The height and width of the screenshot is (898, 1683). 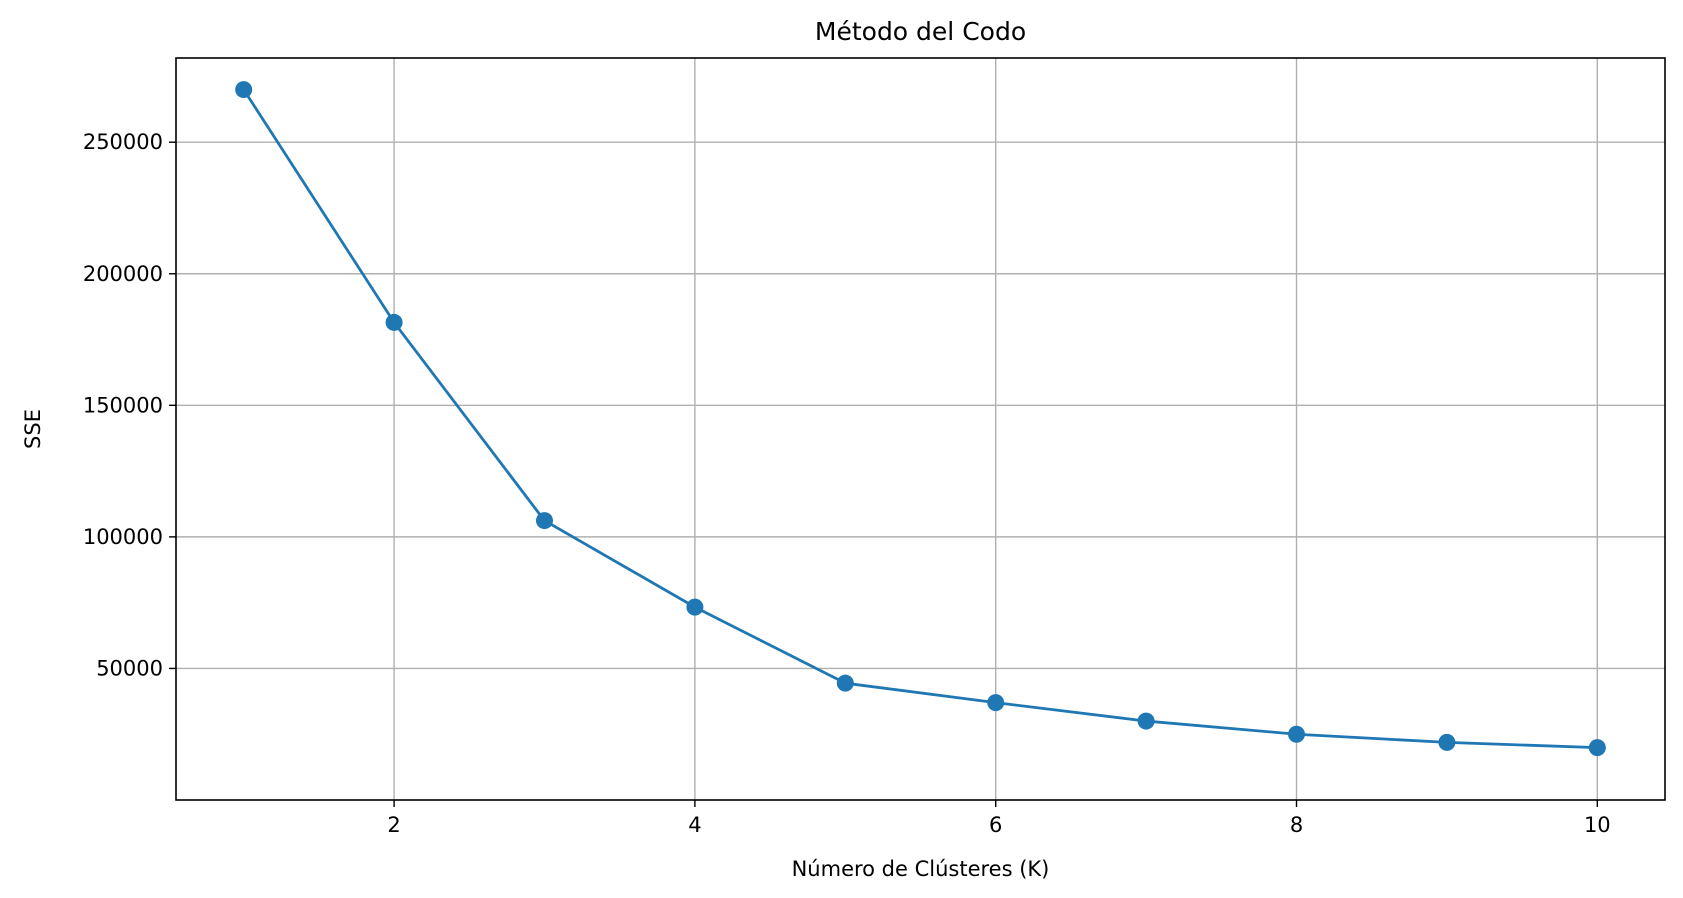 What do you see at coordinates (921, 869) in the screenshot?
I see `x-axis-title: Número de Clústeres (K)` at bounding box center [921, 869].